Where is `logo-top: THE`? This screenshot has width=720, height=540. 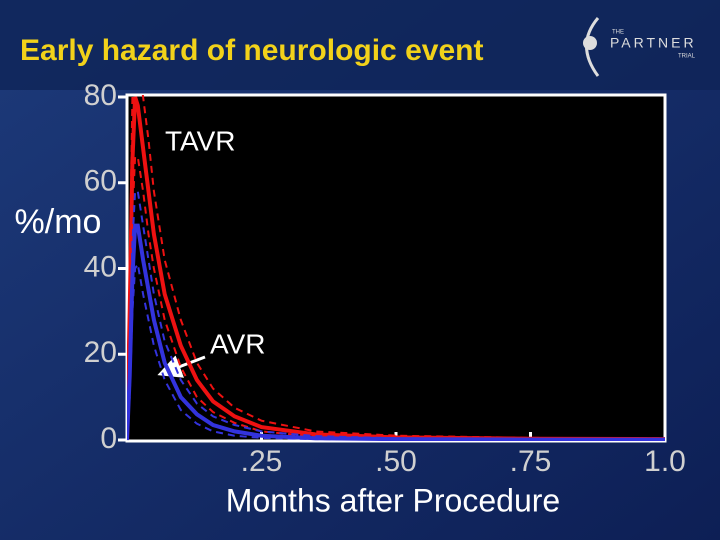
logo-top: THE is located at coordinates (618, 33).